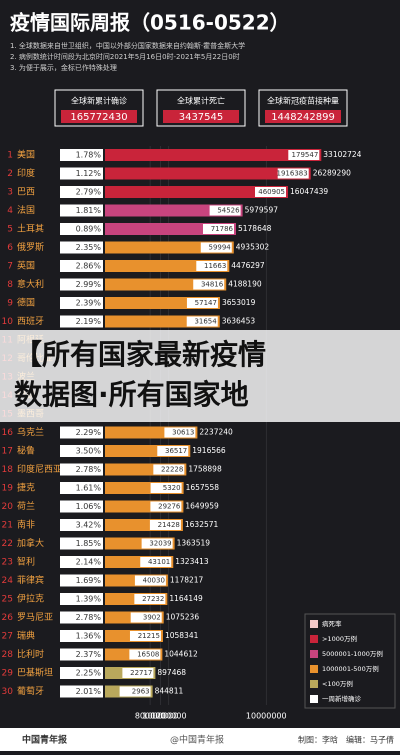 The image size is (400, 755). What do you see at coordinates (89, 506) in the screenshot?
I see `death-rate-label: 1.06%` at bounding box center [89, 506].